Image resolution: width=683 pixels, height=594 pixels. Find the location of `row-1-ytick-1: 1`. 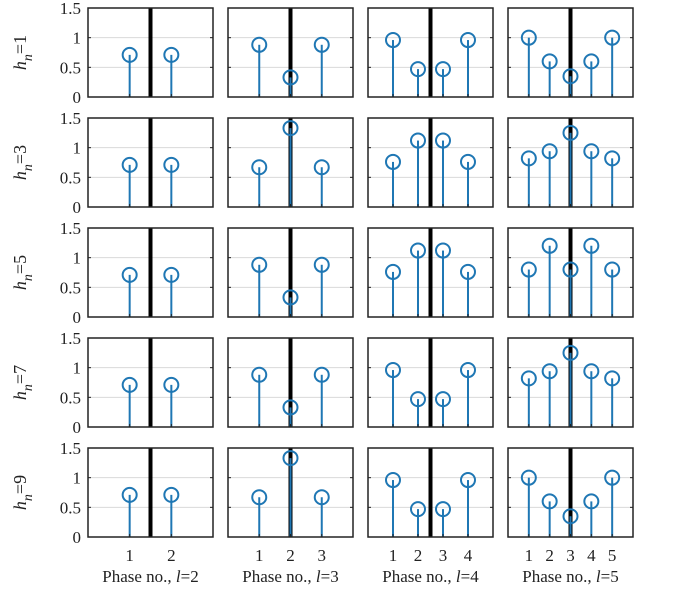

row-1-ytick-1: 1 is located at coordinates (77, 38).